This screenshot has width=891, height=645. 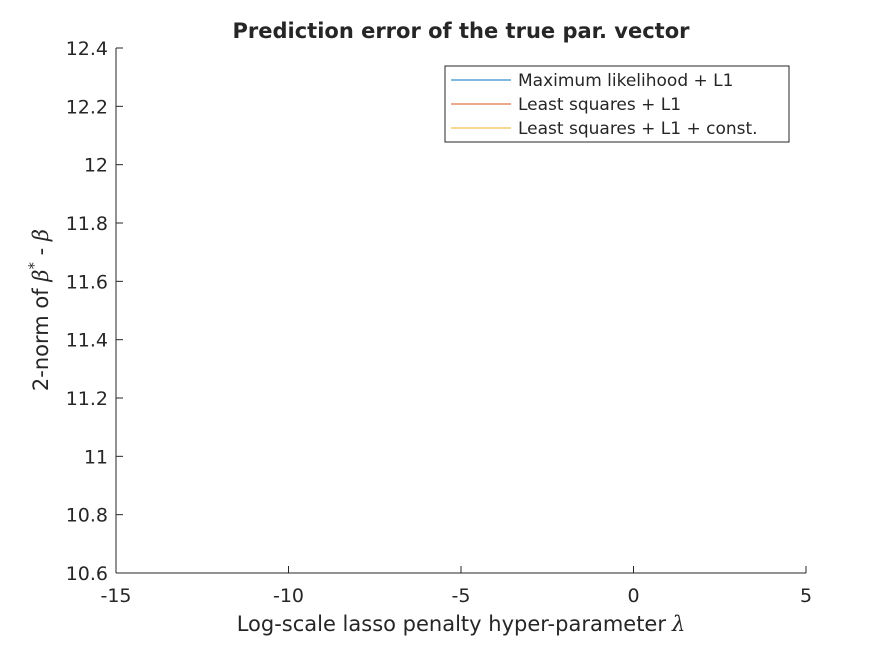 What do you see at coordinates (288, 596) in the screenshot?
I see `x-tick-label: -10` at bounding box center [288, 596].